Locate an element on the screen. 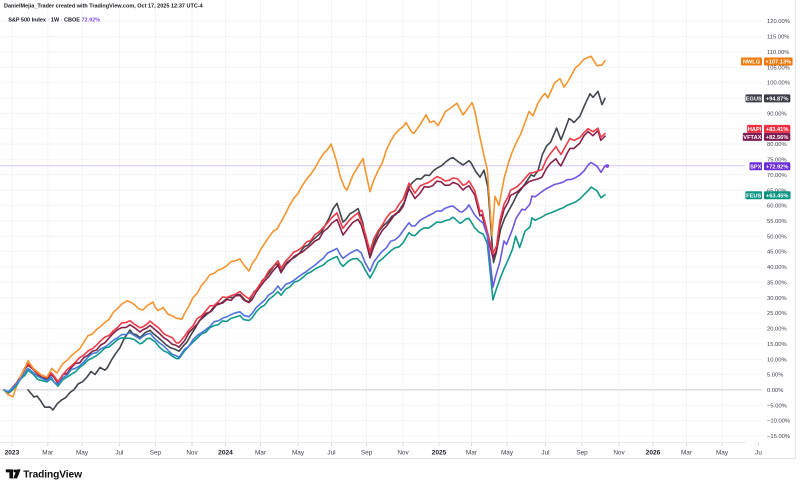  svg-text: 75.00% is located at coordinates (777, 161).